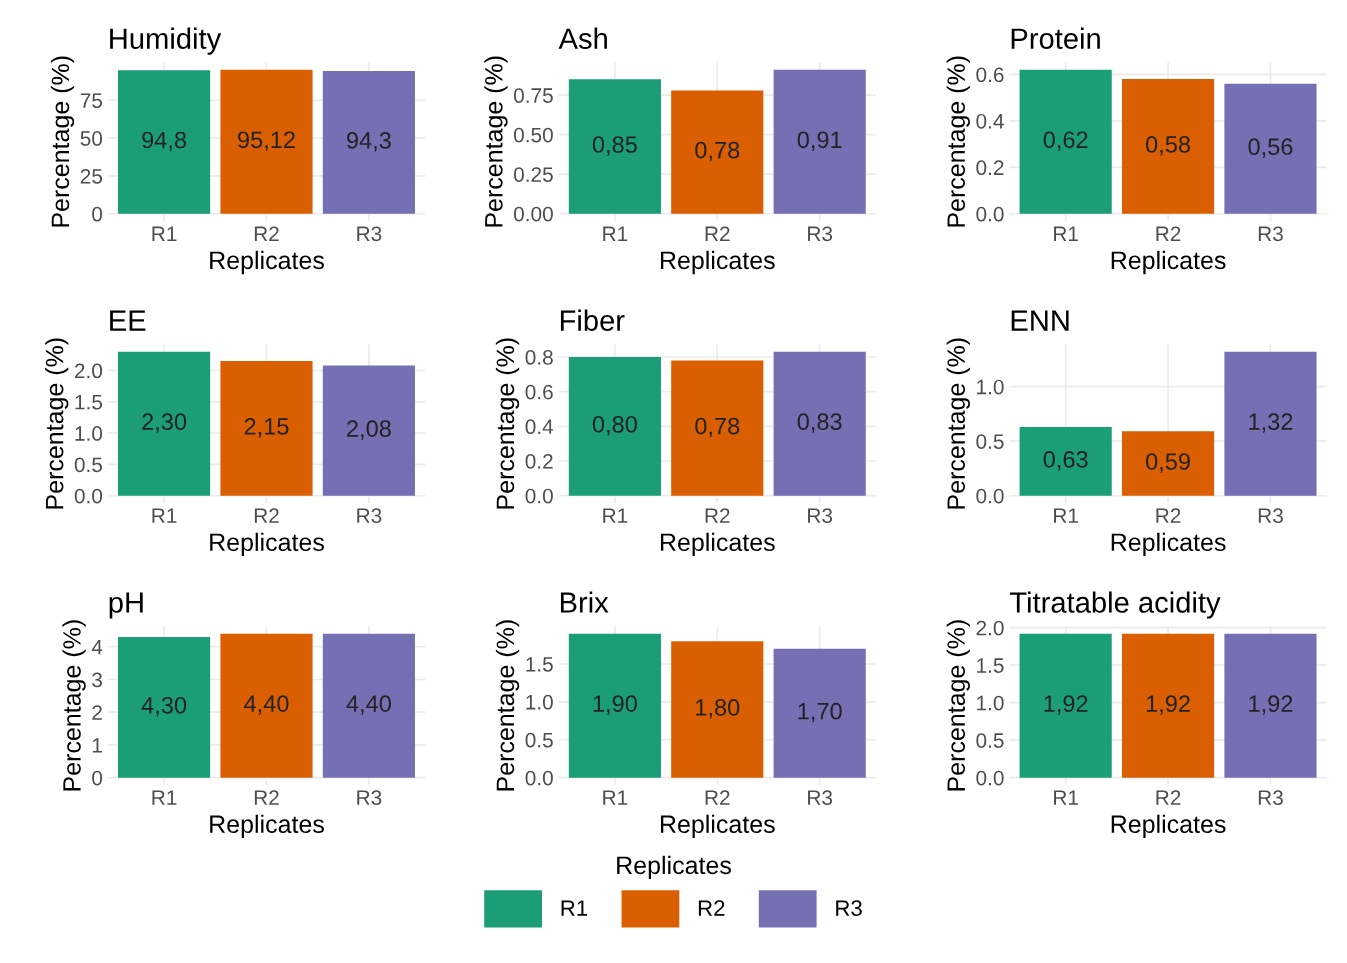 The image size is (1347, 963). Describe the element at coordinates (166, 41) in the screenshot. I see `chart-title: Humidity` at that location.